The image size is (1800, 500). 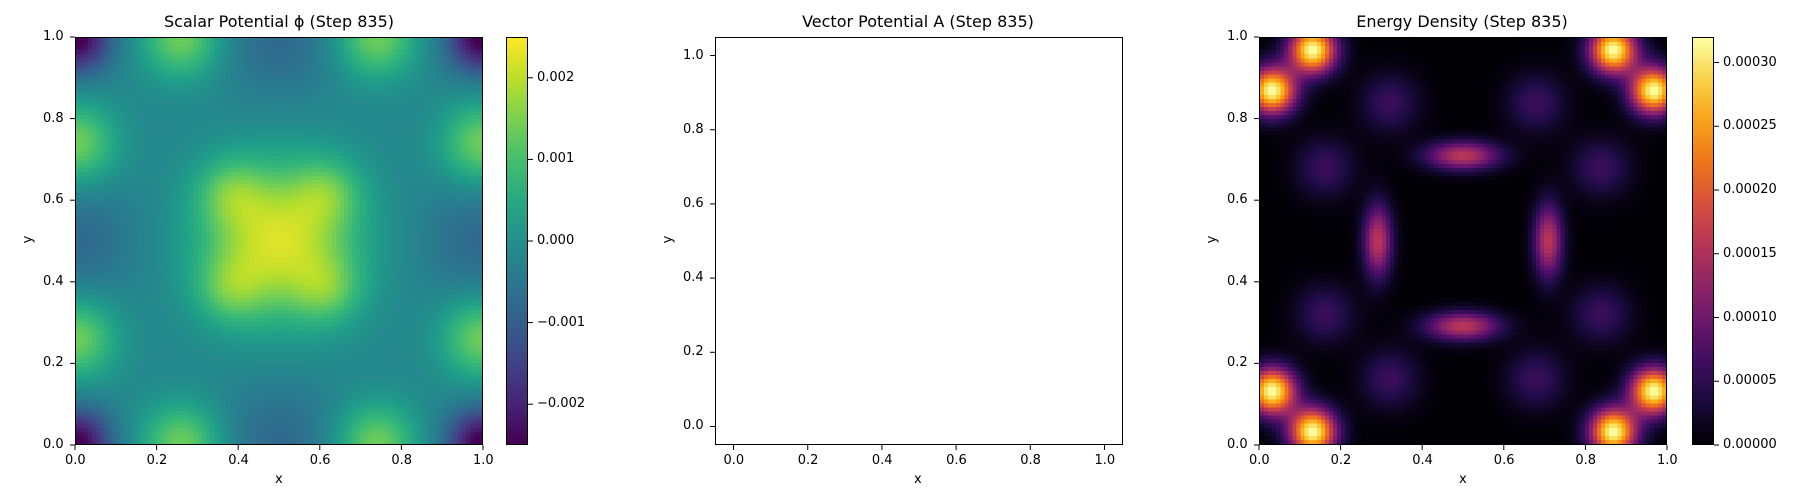 I want to click on scalar-potential-ytick-label-1: 0.2, so click(x=53, y=363).